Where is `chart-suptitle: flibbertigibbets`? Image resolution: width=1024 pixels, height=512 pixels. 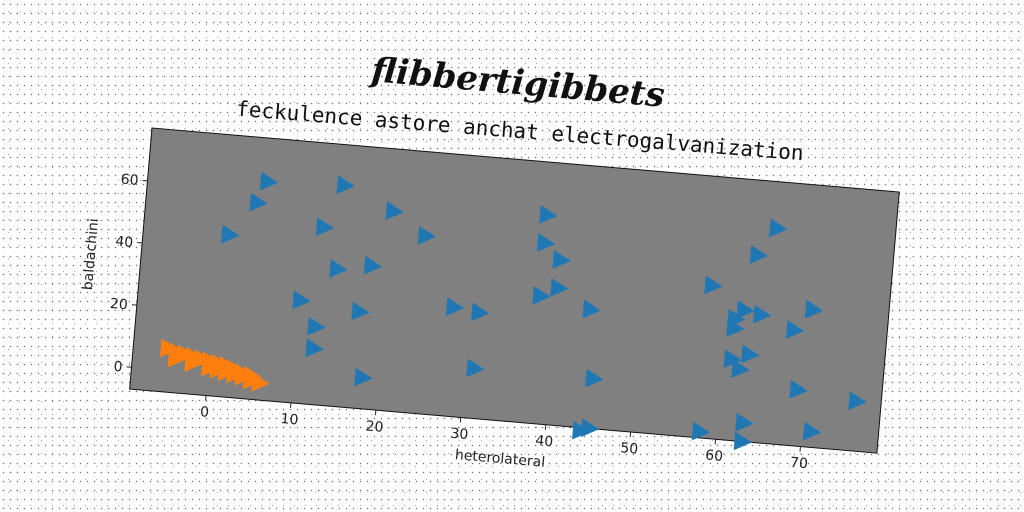
chart-suptitle: flibbertigibbets is located at coordinates (516, 83).